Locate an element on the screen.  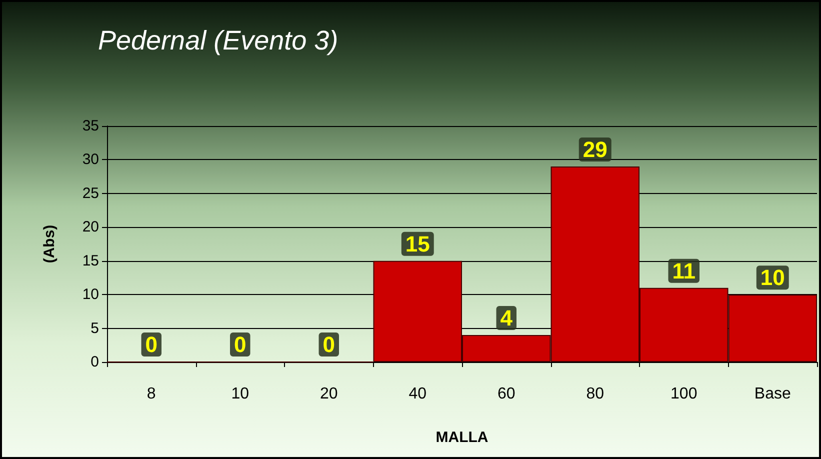
y-tick-label: 25 is located at coordinates (90, 193).